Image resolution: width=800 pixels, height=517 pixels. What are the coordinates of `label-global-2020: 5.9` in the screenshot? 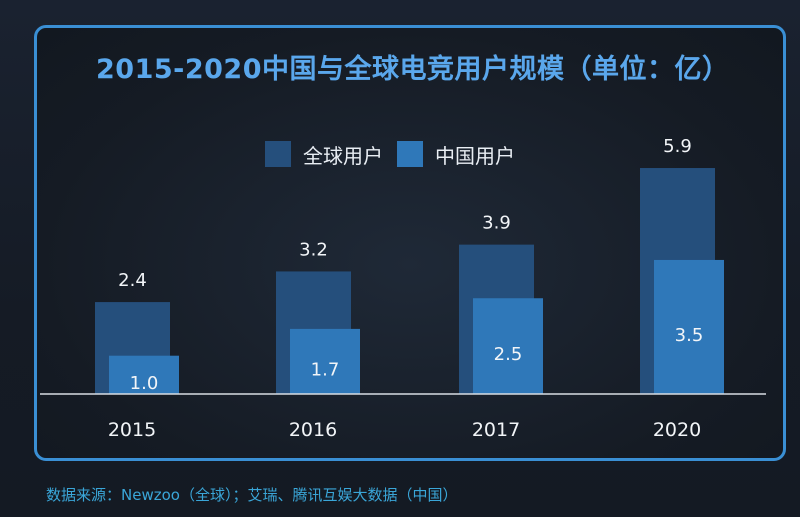 It's located at (677, 146).